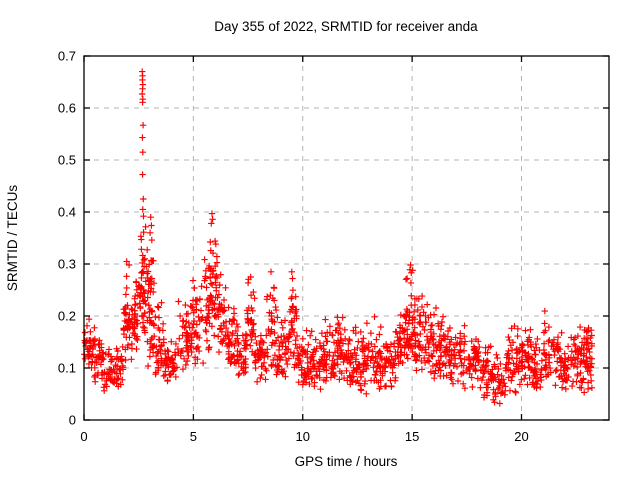  I want to click on y-tick-label: 0.1, so click(67, 368).